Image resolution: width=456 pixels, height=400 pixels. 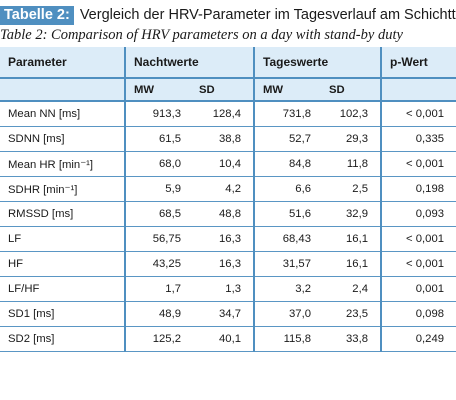 I want to click on table-row: SD1 [ms] 48,9 34,7 37,0 23,5 0,098, so click(x=228, y=314).